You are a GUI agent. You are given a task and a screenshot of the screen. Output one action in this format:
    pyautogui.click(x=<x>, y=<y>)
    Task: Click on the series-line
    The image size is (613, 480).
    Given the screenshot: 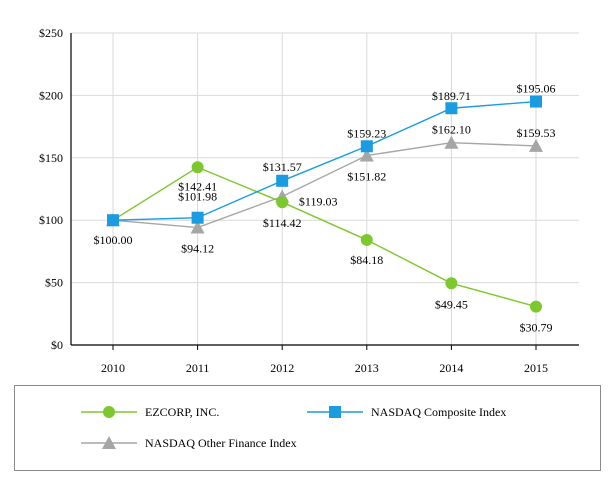 What is the action you would take?
    pyautogui.click(x=324, y=185)
    